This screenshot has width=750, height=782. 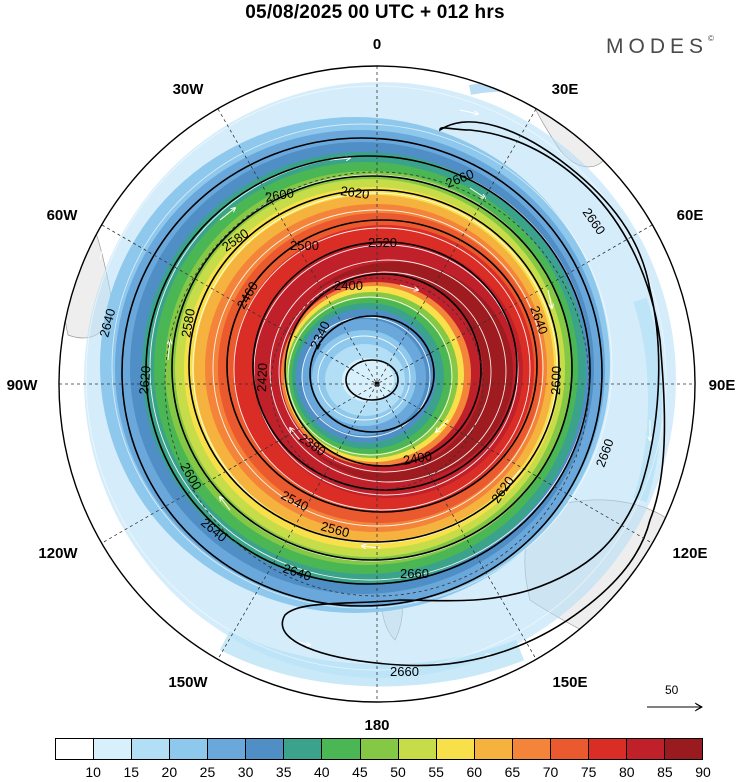 I want to click on contour-label: 2600, so click(x=556, y=380).